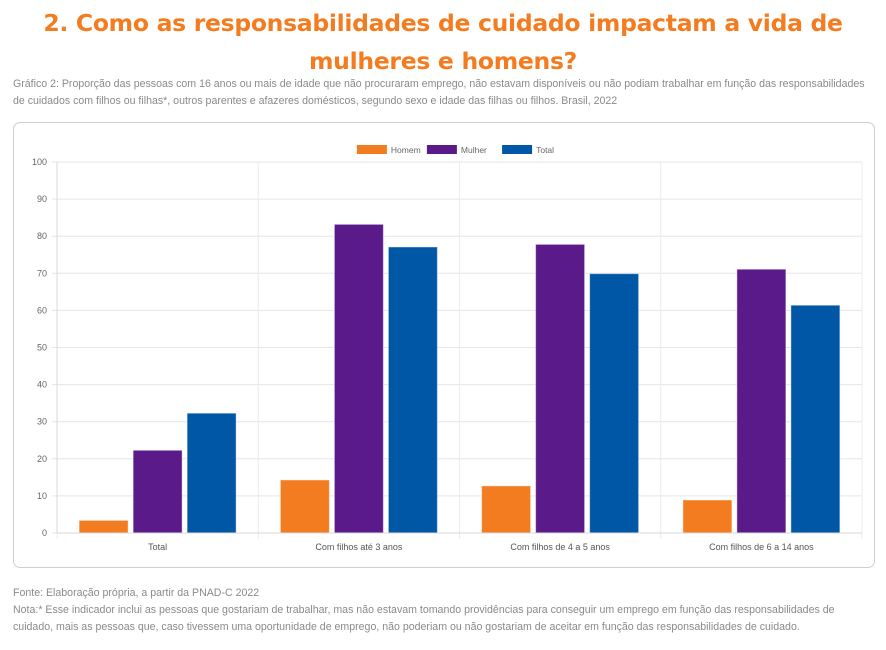  Describe the element at coordinates (474, 150) in the screenshot. I see `legend-label: Mulher` at that location.